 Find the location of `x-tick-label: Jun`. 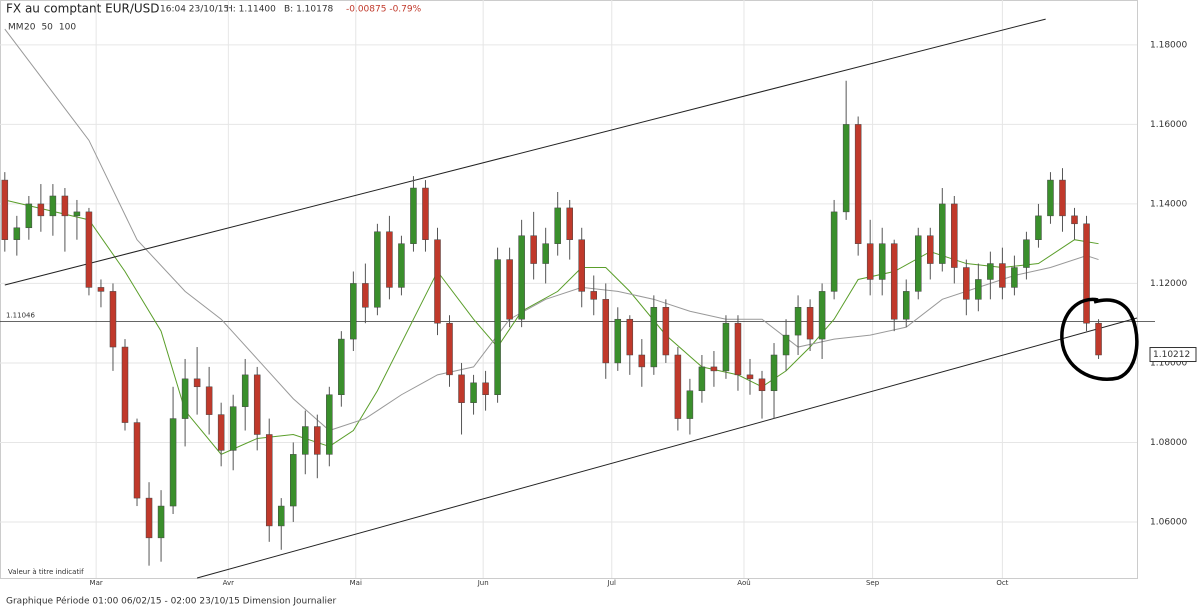

x-tick-label: Jun is located at coordinates (483, 583).